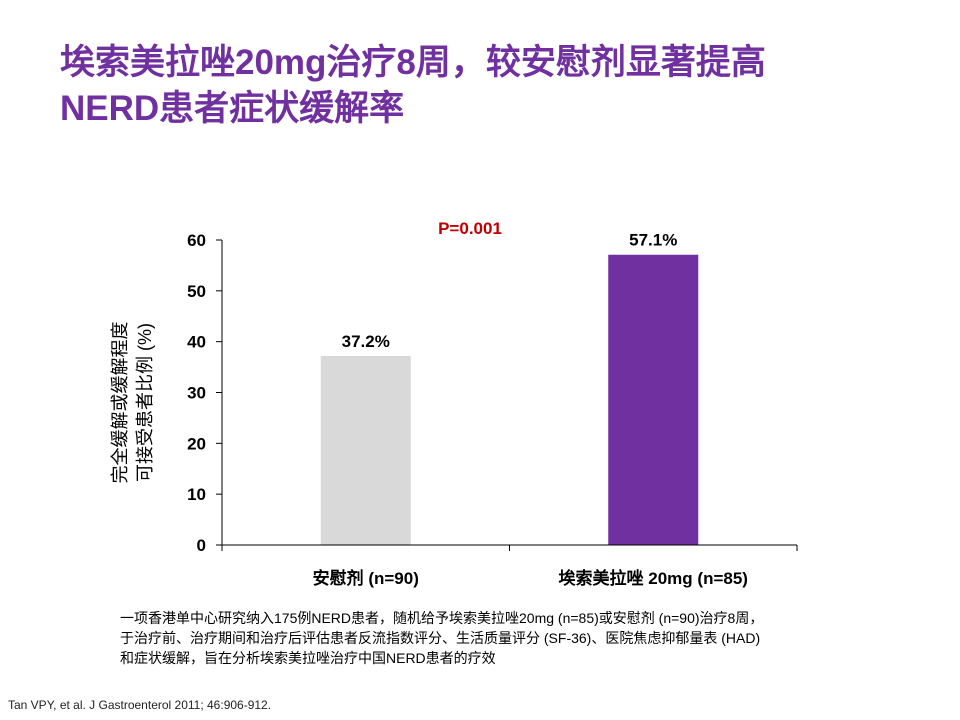 The image size is (960, 720). Describe the element at coordinates (201, 545) in the screenshot. I see `y-tick-label-0: 0` at that location.